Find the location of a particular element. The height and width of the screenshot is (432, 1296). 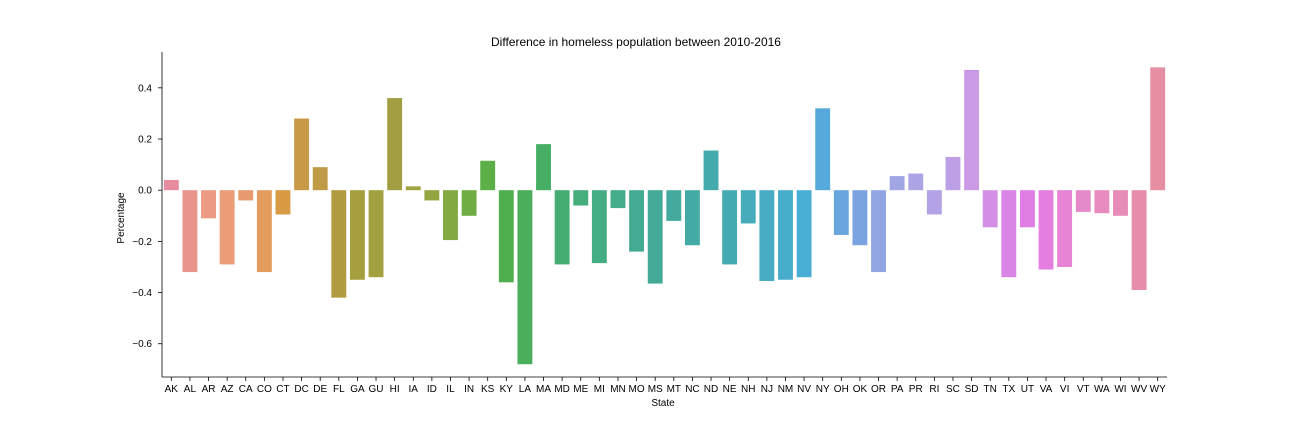

bar-me is located at coordinates (581, 198).